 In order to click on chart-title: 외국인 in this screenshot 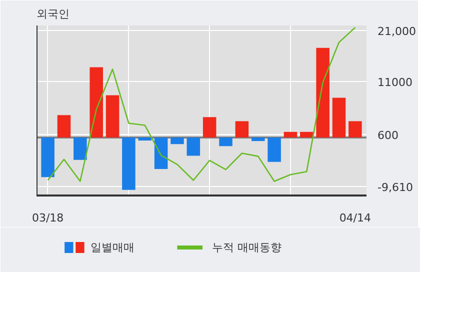, I will do `click(53, 14)`.